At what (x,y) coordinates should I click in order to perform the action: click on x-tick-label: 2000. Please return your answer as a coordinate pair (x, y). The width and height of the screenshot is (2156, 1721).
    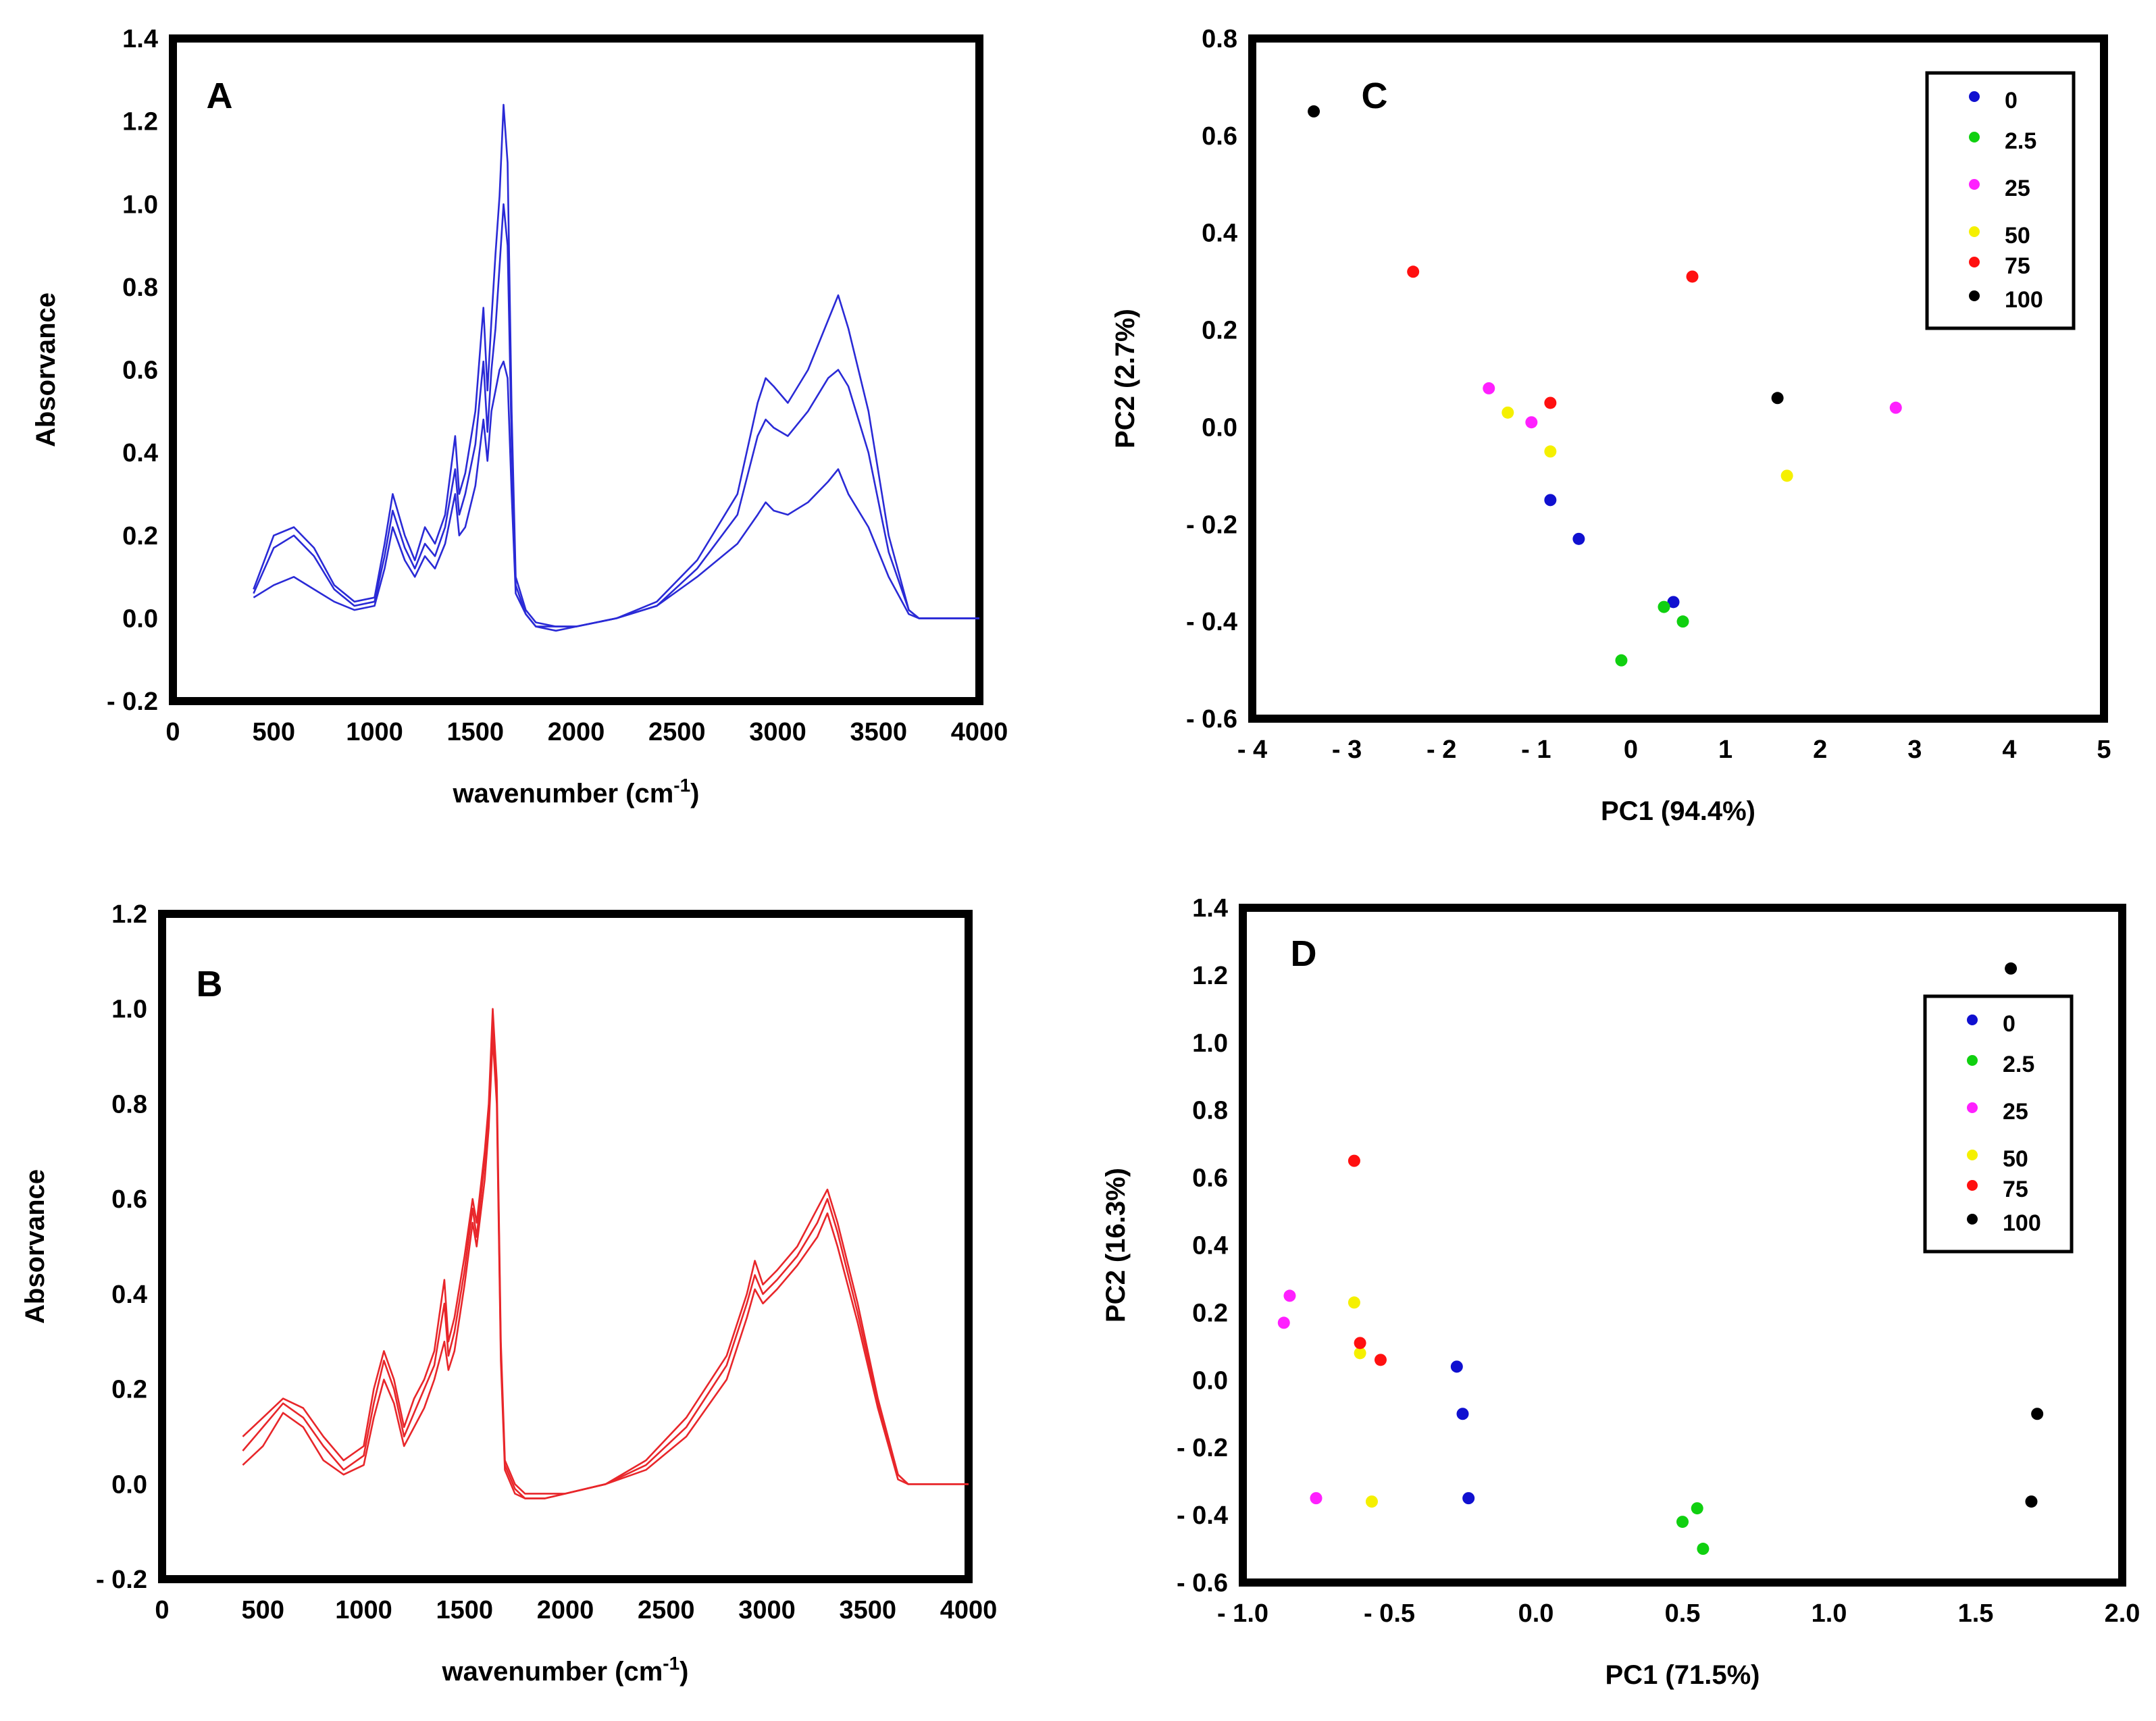
    Looking at the image, I should click on (565, 1610).